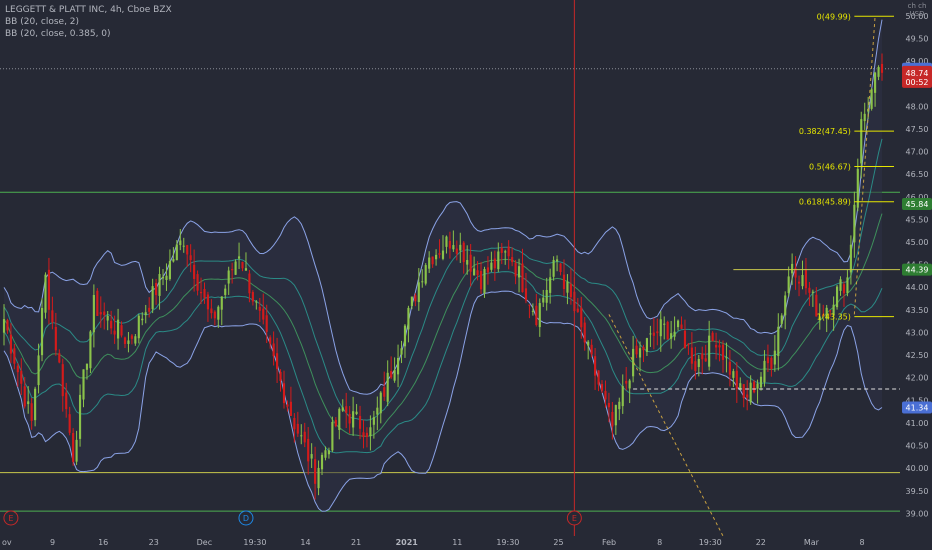  I want to click on bb-indicator-1-label: BB (20, close, 2), so click(42, 22).